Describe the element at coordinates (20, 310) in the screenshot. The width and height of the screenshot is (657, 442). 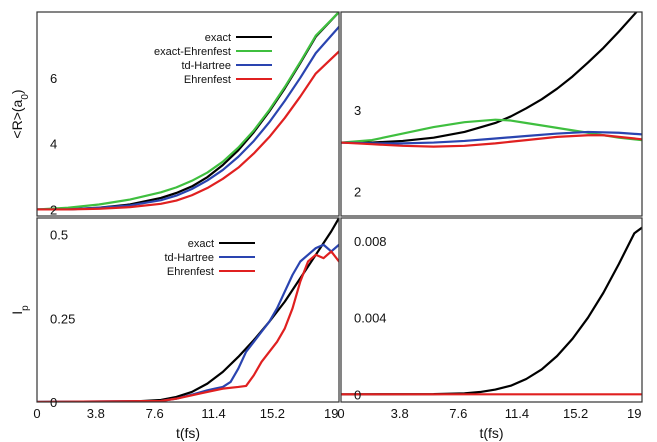
I see `y-axis-label: Ip` at that location.